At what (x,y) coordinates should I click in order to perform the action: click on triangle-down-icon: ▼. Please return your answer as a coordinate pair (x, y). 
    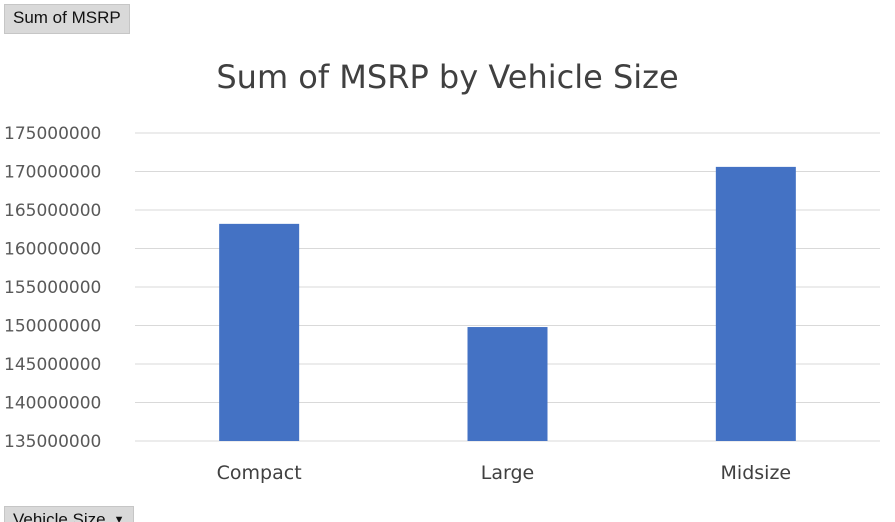
    Looking at the image, I should click on (119, 518).